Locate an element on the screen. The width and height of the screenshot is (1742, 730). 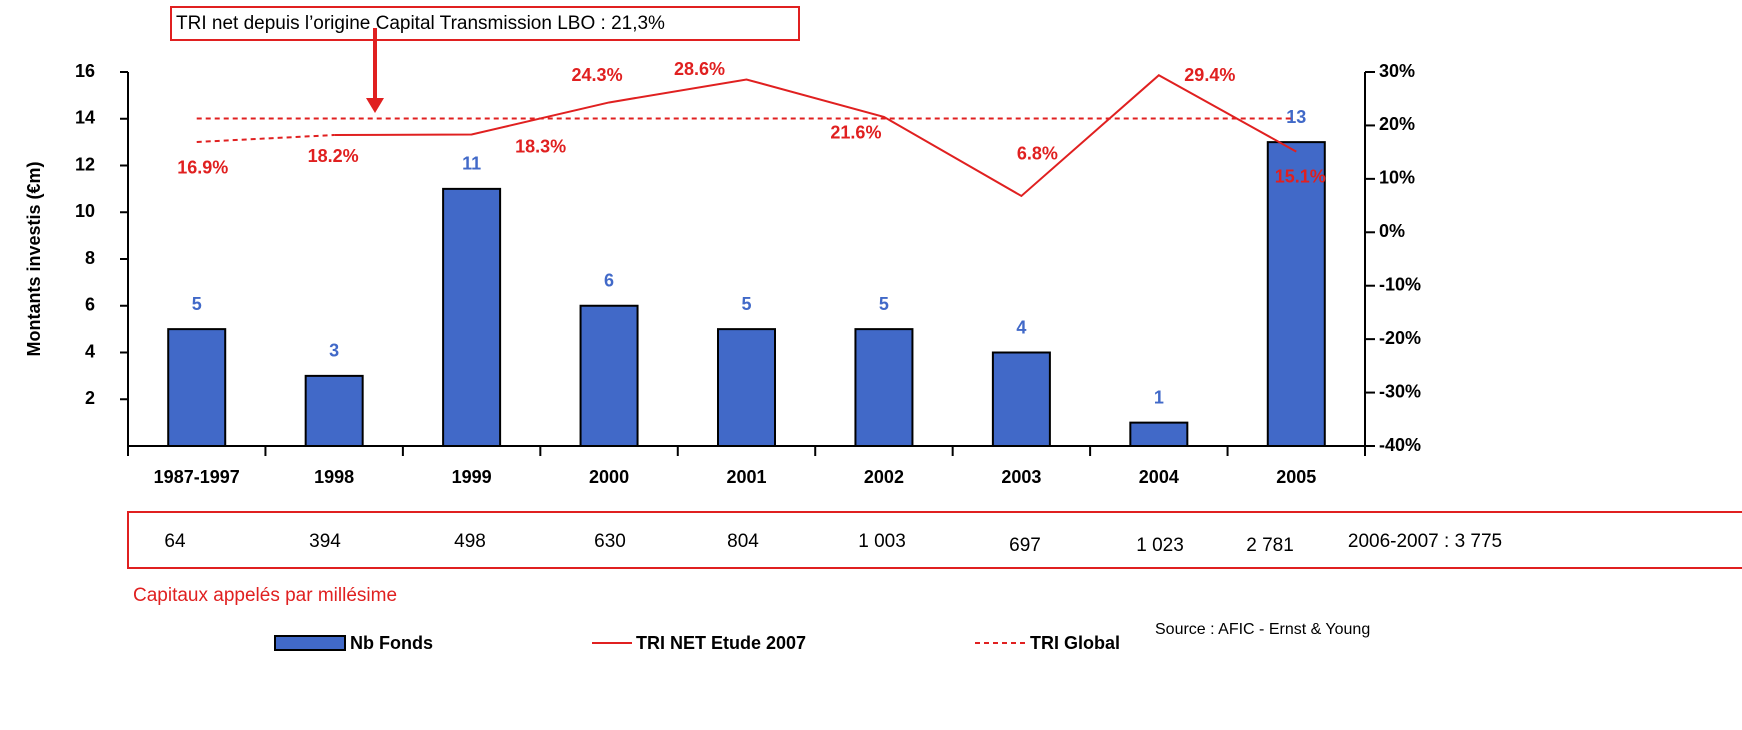
capital-value: 2006-2007 : 3 775 is located at coordinates (1425, 541).